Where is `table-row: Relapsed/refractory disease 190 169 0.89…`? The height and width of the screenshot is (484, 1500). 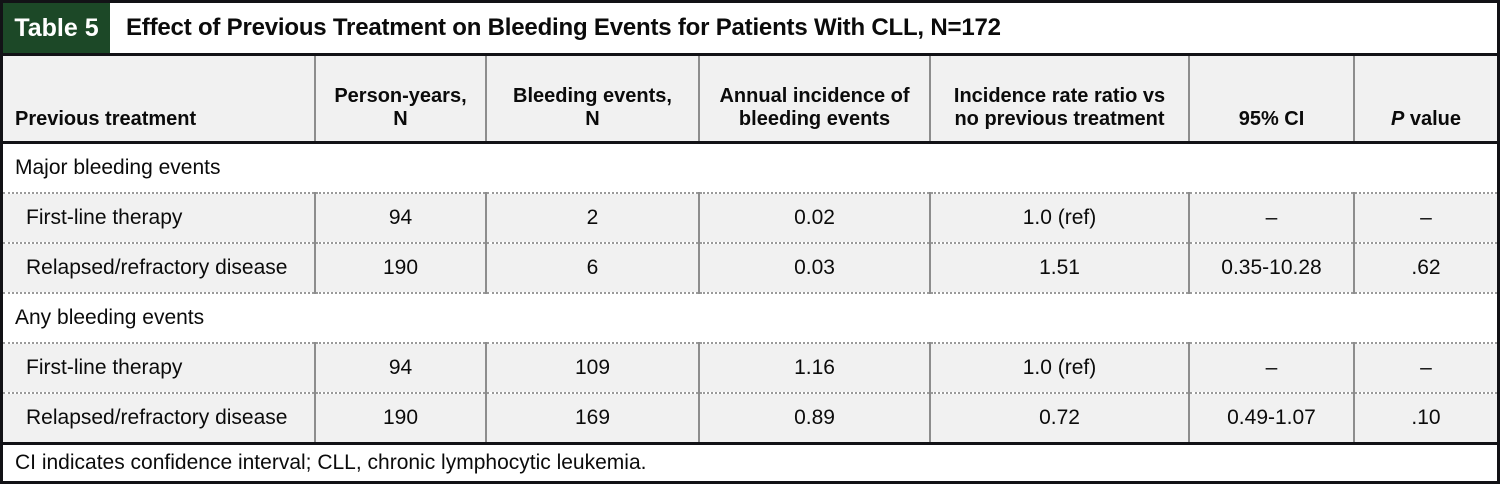
table-row: Relapsed/refractory disease 190 169 0.89… is located at coordinates (750, 417).